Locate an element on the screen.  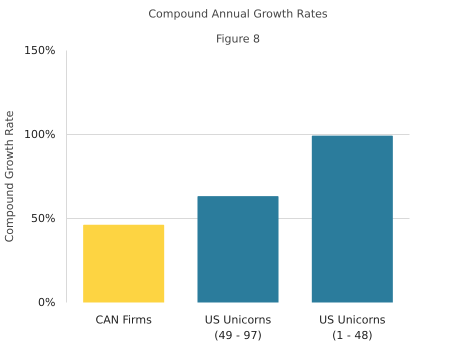
chart-title: Compound Annual Growth Rates is located at coordinates (238, 14).